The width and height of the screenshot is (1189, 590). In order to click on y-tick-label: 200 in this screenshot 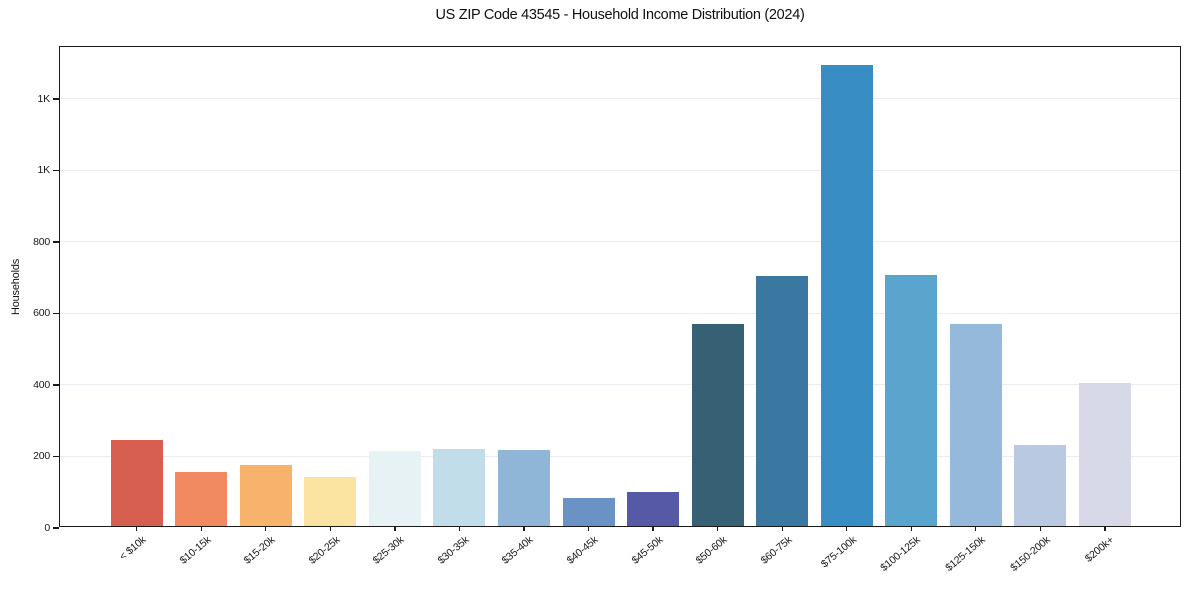, I will do `click(41, 456)`.